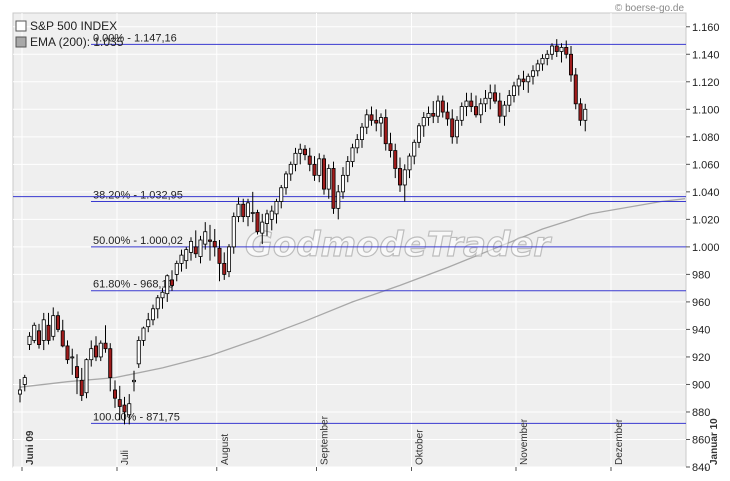 The image size is (730, 481). I want to click on watermark-layer: GodmodeTrader, so click(398, 244).